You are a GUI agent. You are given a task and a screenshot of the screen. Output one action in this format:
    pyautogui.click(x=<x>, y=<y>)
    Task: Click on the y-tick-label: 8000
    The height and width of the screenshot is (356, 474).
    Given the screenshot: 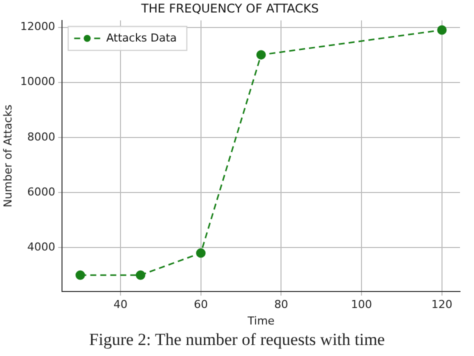 What is the action you would take?
    pyautogui.click(x=41, y=137)
    